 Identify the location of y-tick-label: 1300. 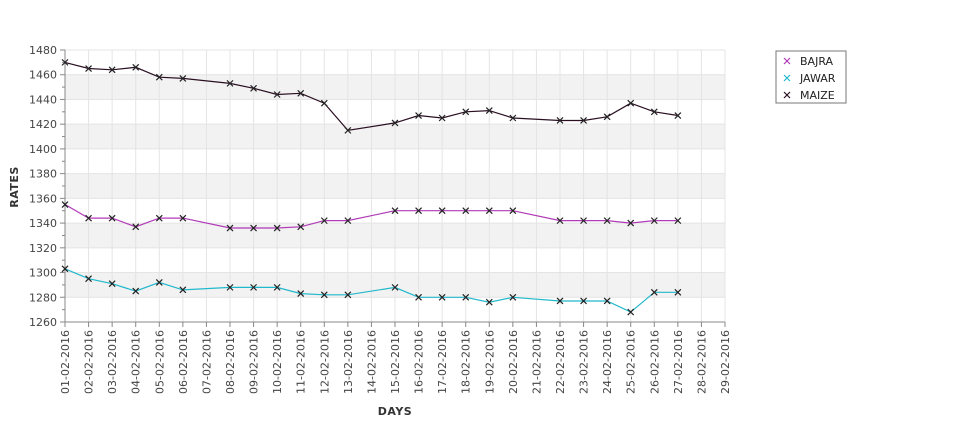
(43, 273).